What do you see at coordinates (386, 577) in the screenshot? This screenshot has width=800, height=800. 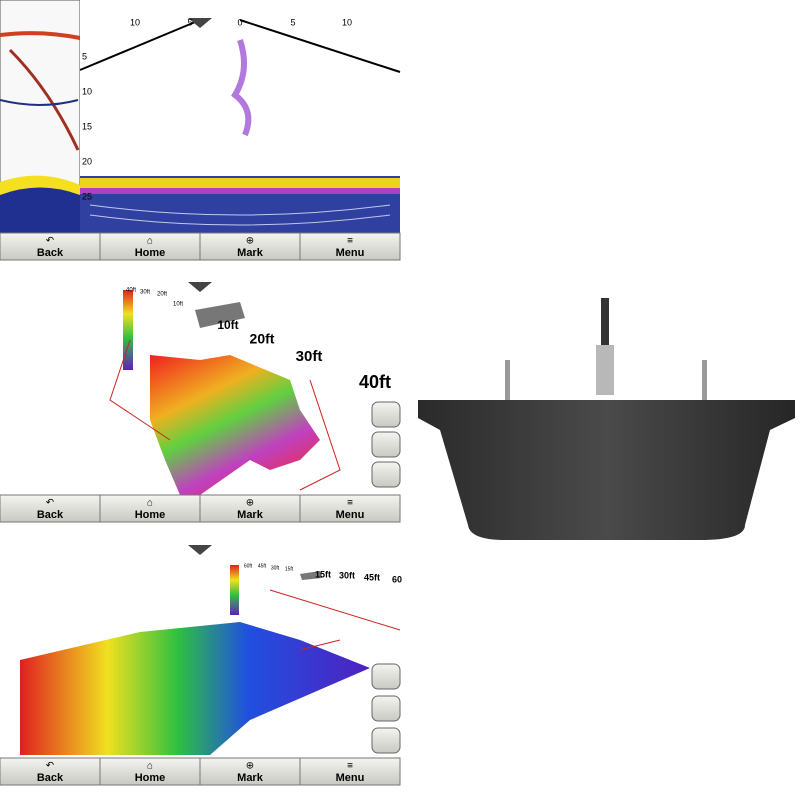 I see `side-buttons` at bounding box center [386, 577].